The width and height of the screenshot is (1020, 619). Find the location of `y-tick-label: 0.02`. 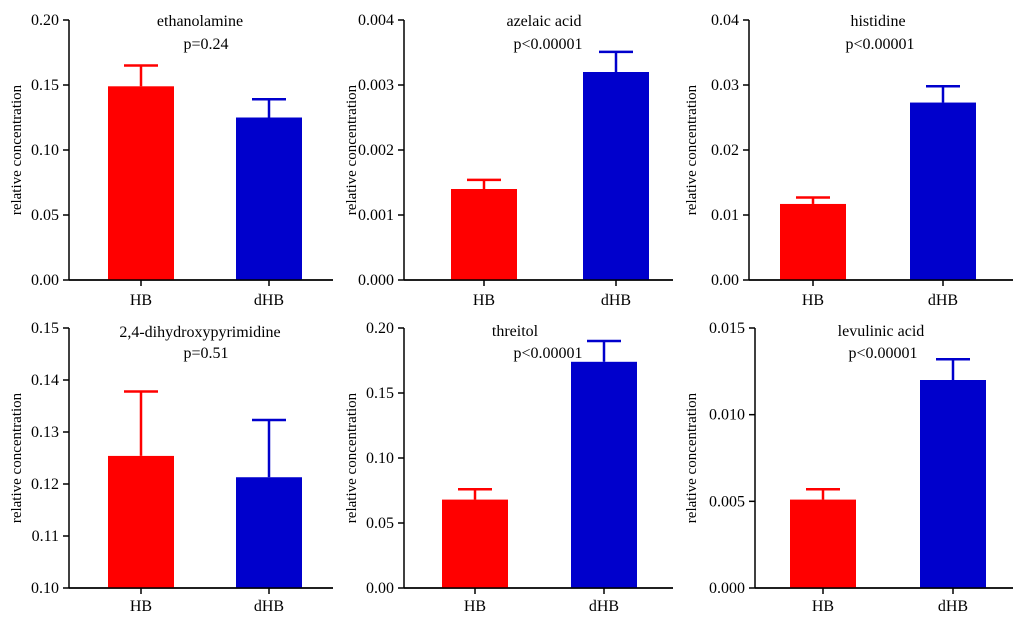

y-tick-label: 0.02 is located at coordinates (725, 150).